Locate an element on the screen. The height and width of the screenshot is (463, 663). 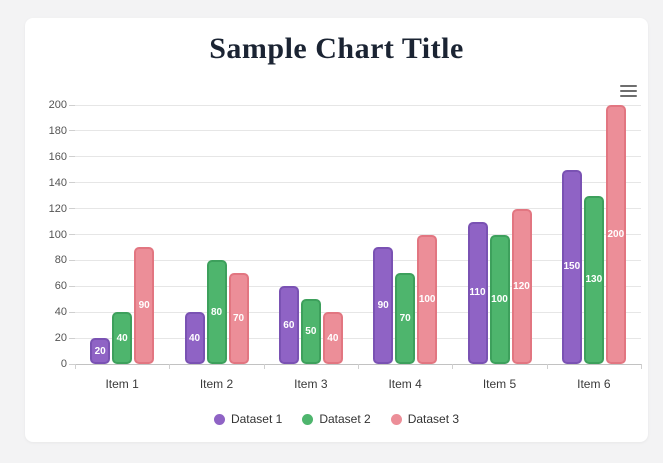
bar-dataset-2-item-1: 40 is located at coordinates (122, 338).